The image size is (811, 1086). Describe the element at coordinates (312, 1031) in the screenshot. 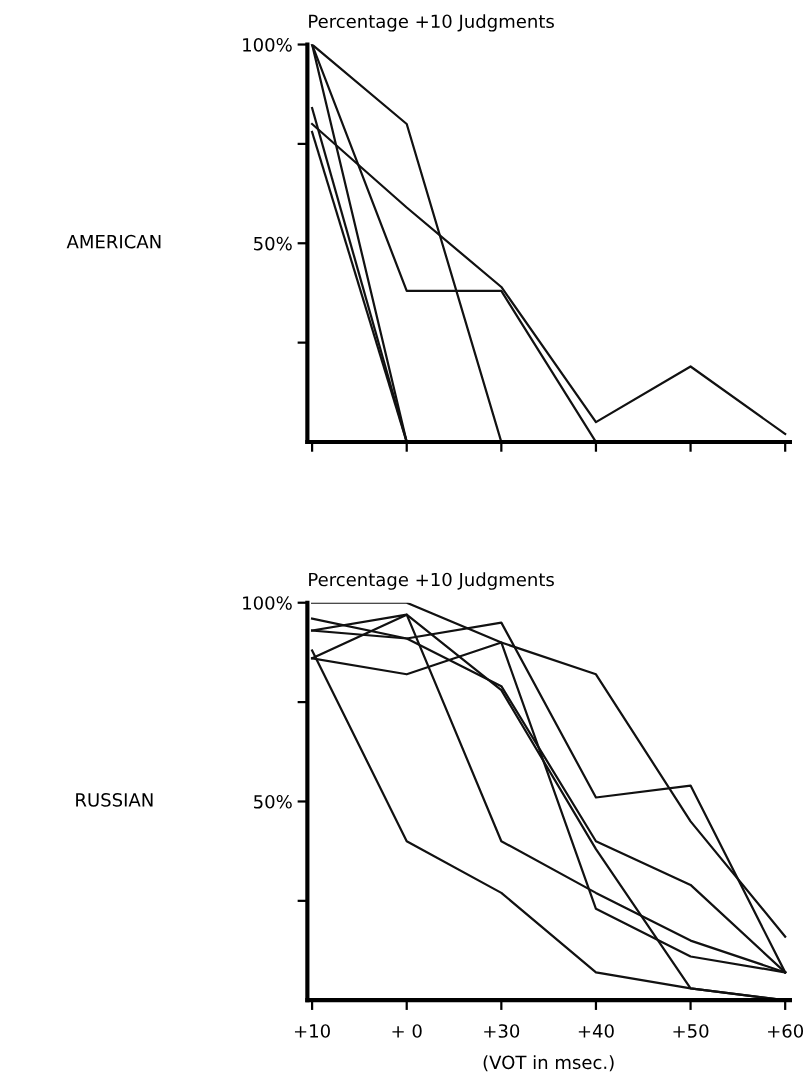

I see `x-tick-label: +10` at that location.